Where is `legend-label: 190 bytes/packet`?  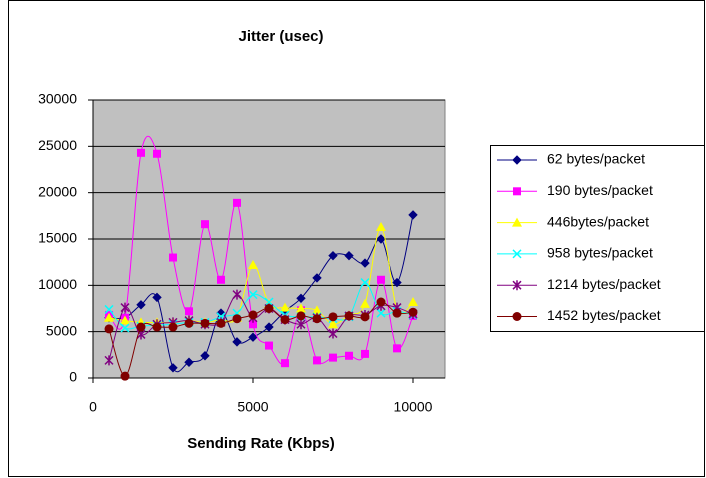
legend-label: 190 bytes/packet is located at coordinates (600, 190).